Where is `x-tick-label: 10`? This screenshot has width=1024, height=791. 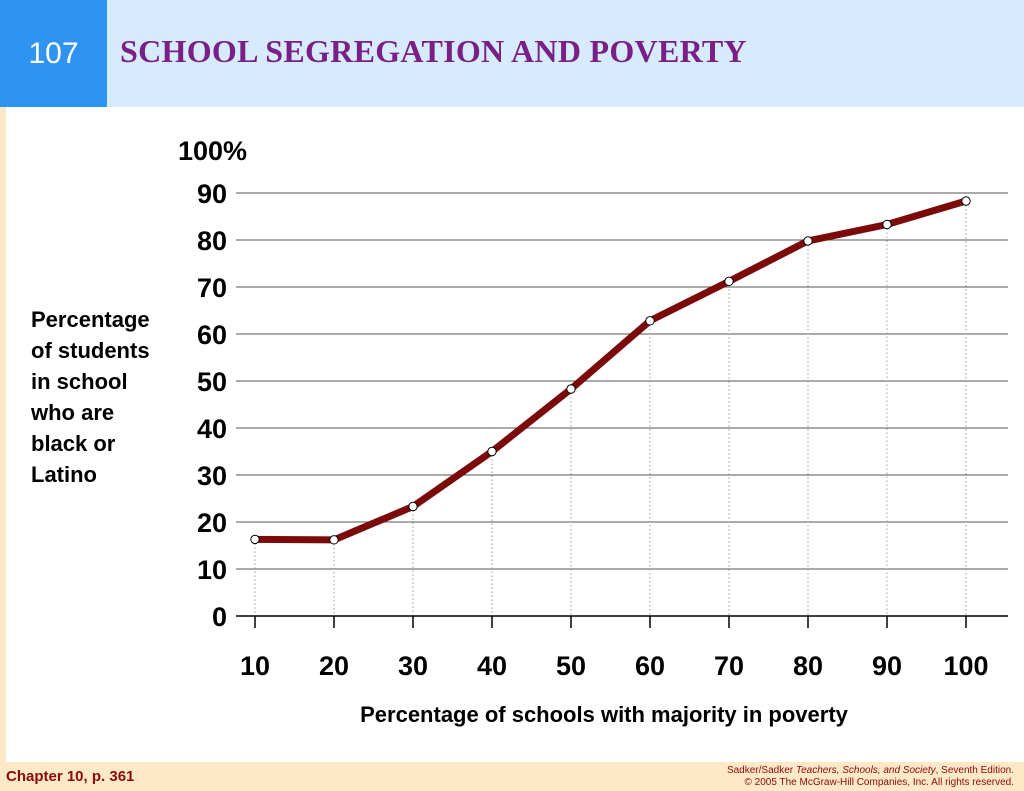 x-tick-label: 10 is located at coordinates (255, 666).